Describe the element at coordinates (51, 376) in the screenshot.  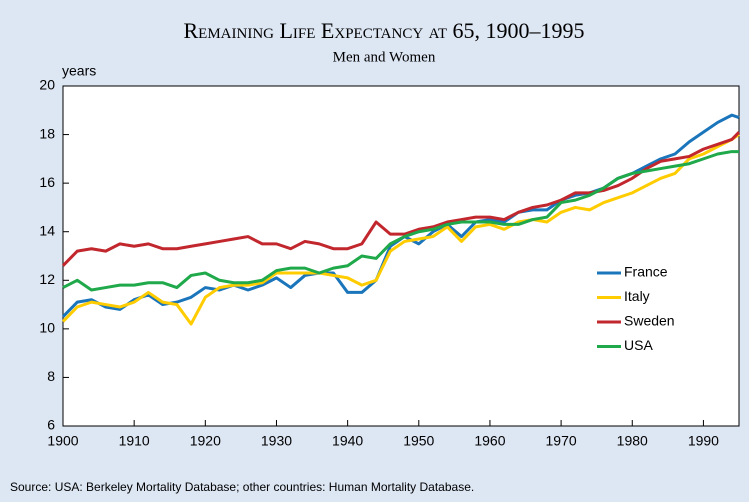
I see `y-tick-label: 8` at that location.